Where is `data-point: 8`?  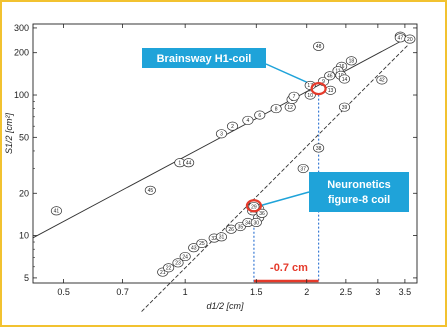
data-point: 8 is located at coordinates (276, 109).